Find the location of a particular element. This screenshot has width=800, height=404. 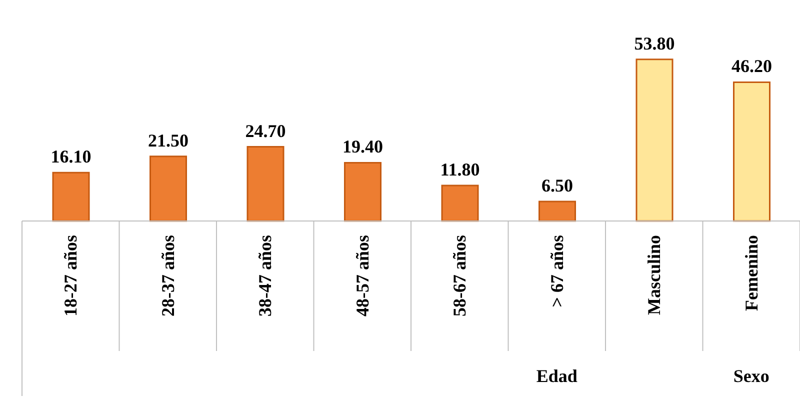

x-tick-label: 48-57 años is located at coordinates (362, 276).